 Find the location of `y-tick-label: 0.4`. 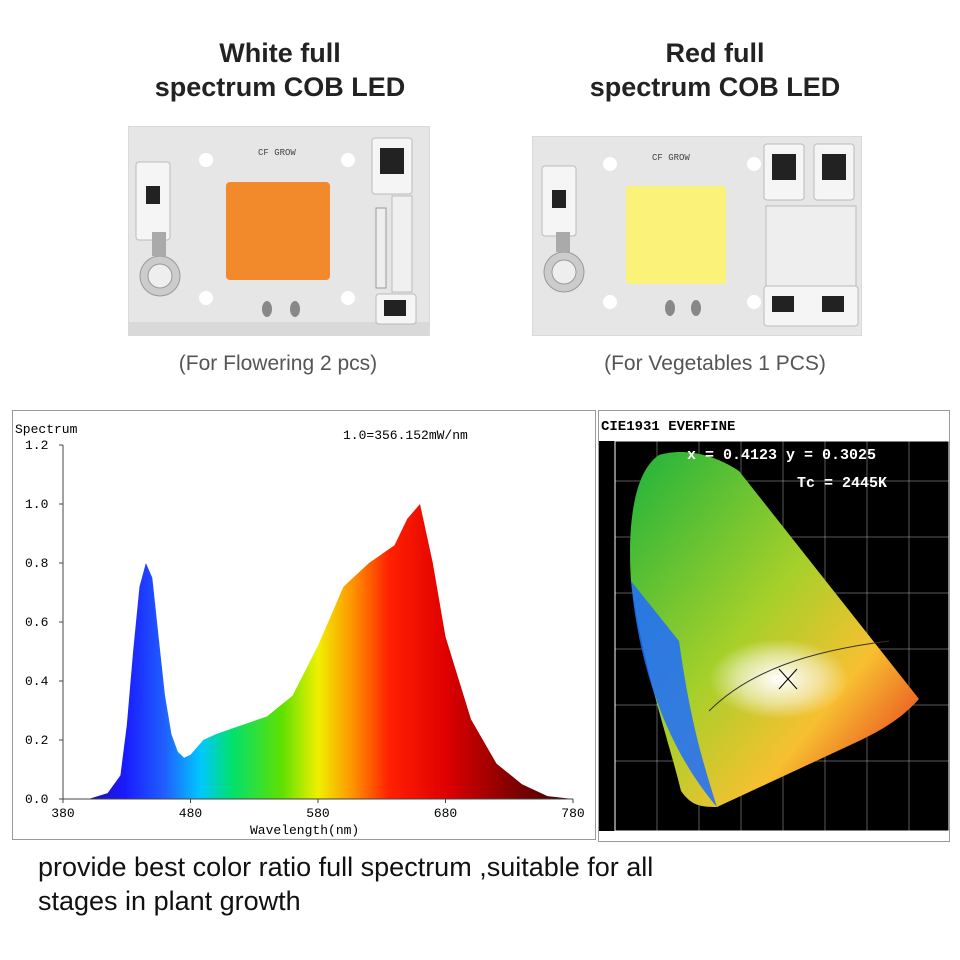

y-tick-label: 0.4 is located at coordinates (37, 681).